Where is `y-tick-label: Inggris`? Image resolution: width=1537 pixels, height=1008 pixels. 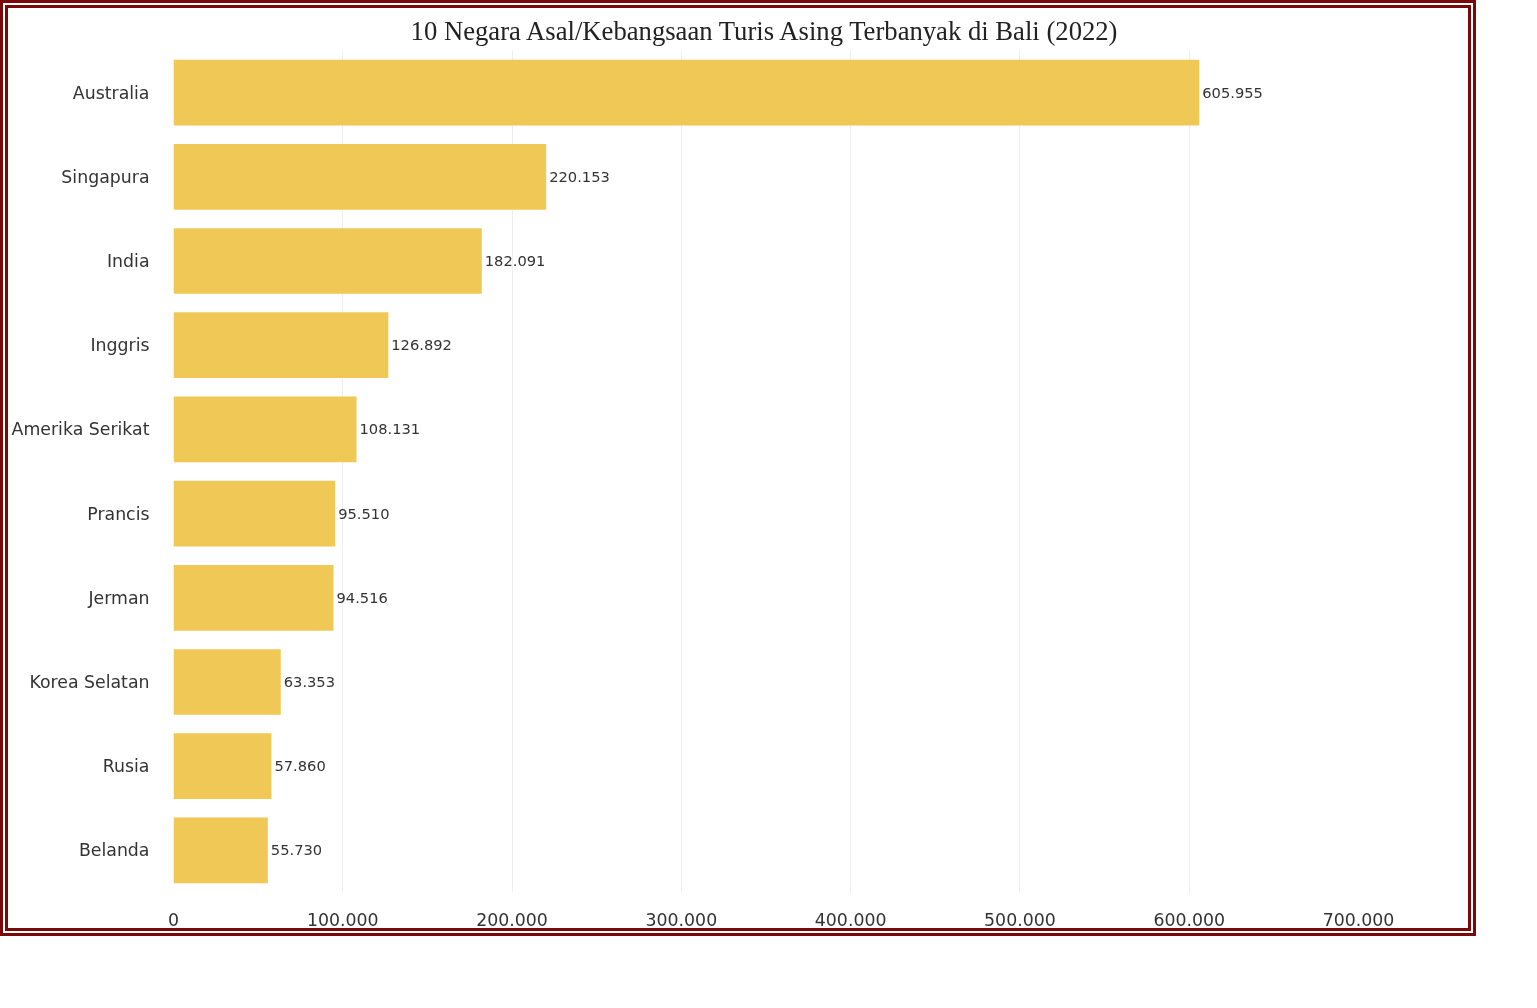
y-tick-label: Inggris is located at coordinates (120, 345).